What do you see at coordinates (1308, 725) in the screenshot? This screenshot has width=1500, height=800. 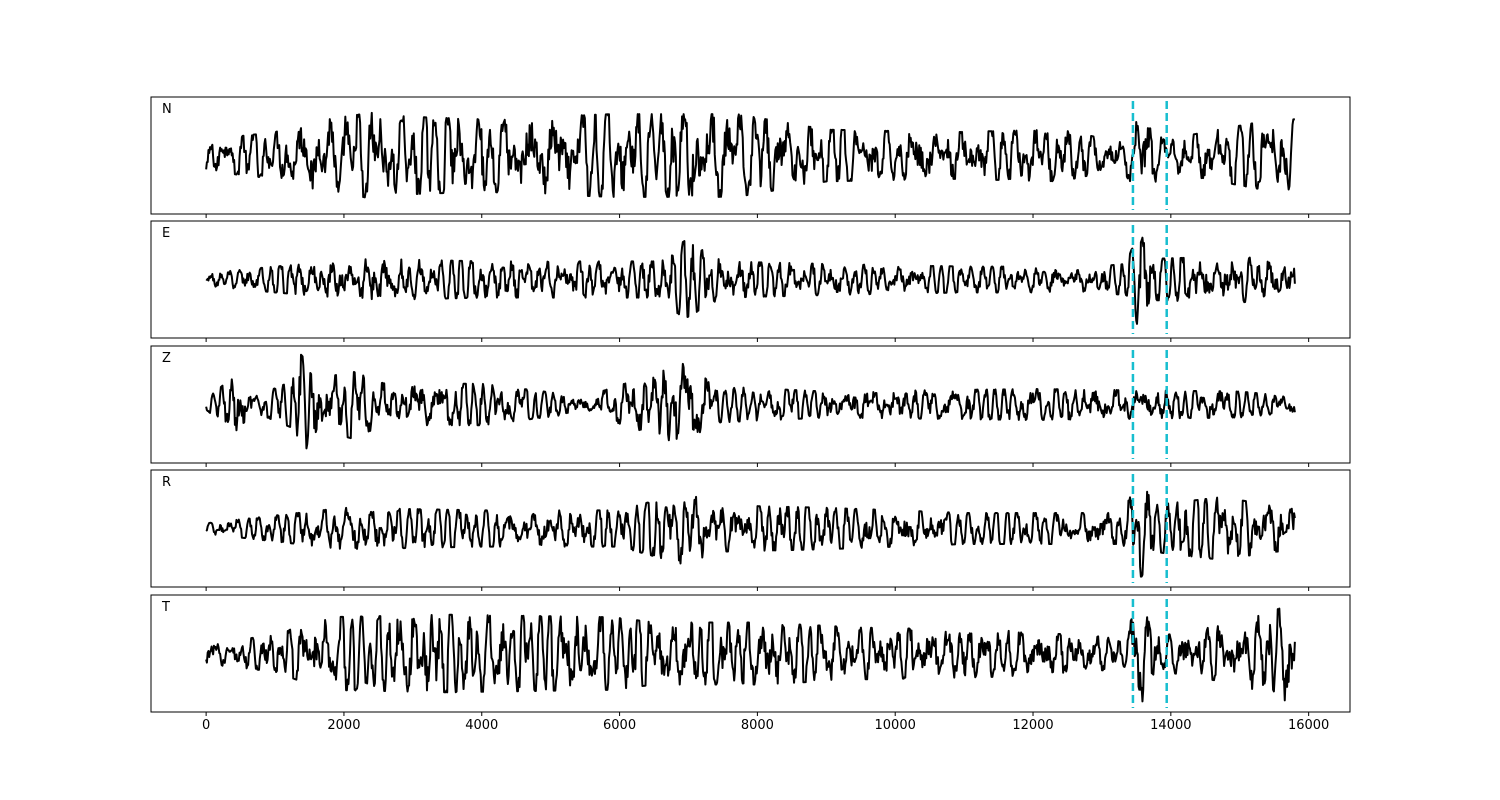 I see `x-tick-label: 16000` at bounding box center [1308, 725].